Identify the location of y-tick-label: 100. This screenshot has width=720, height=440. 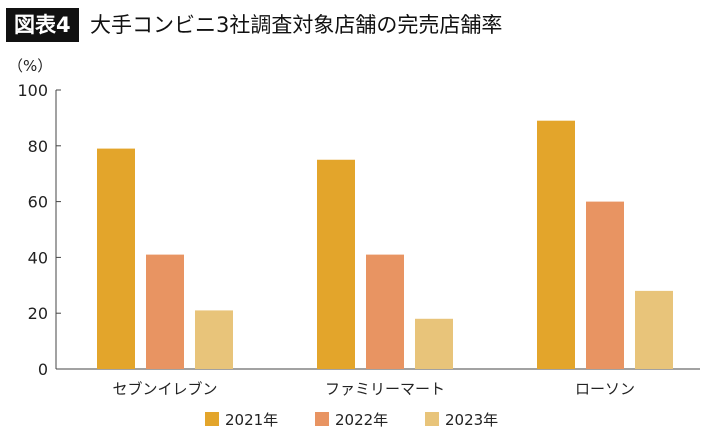
(32, 90).